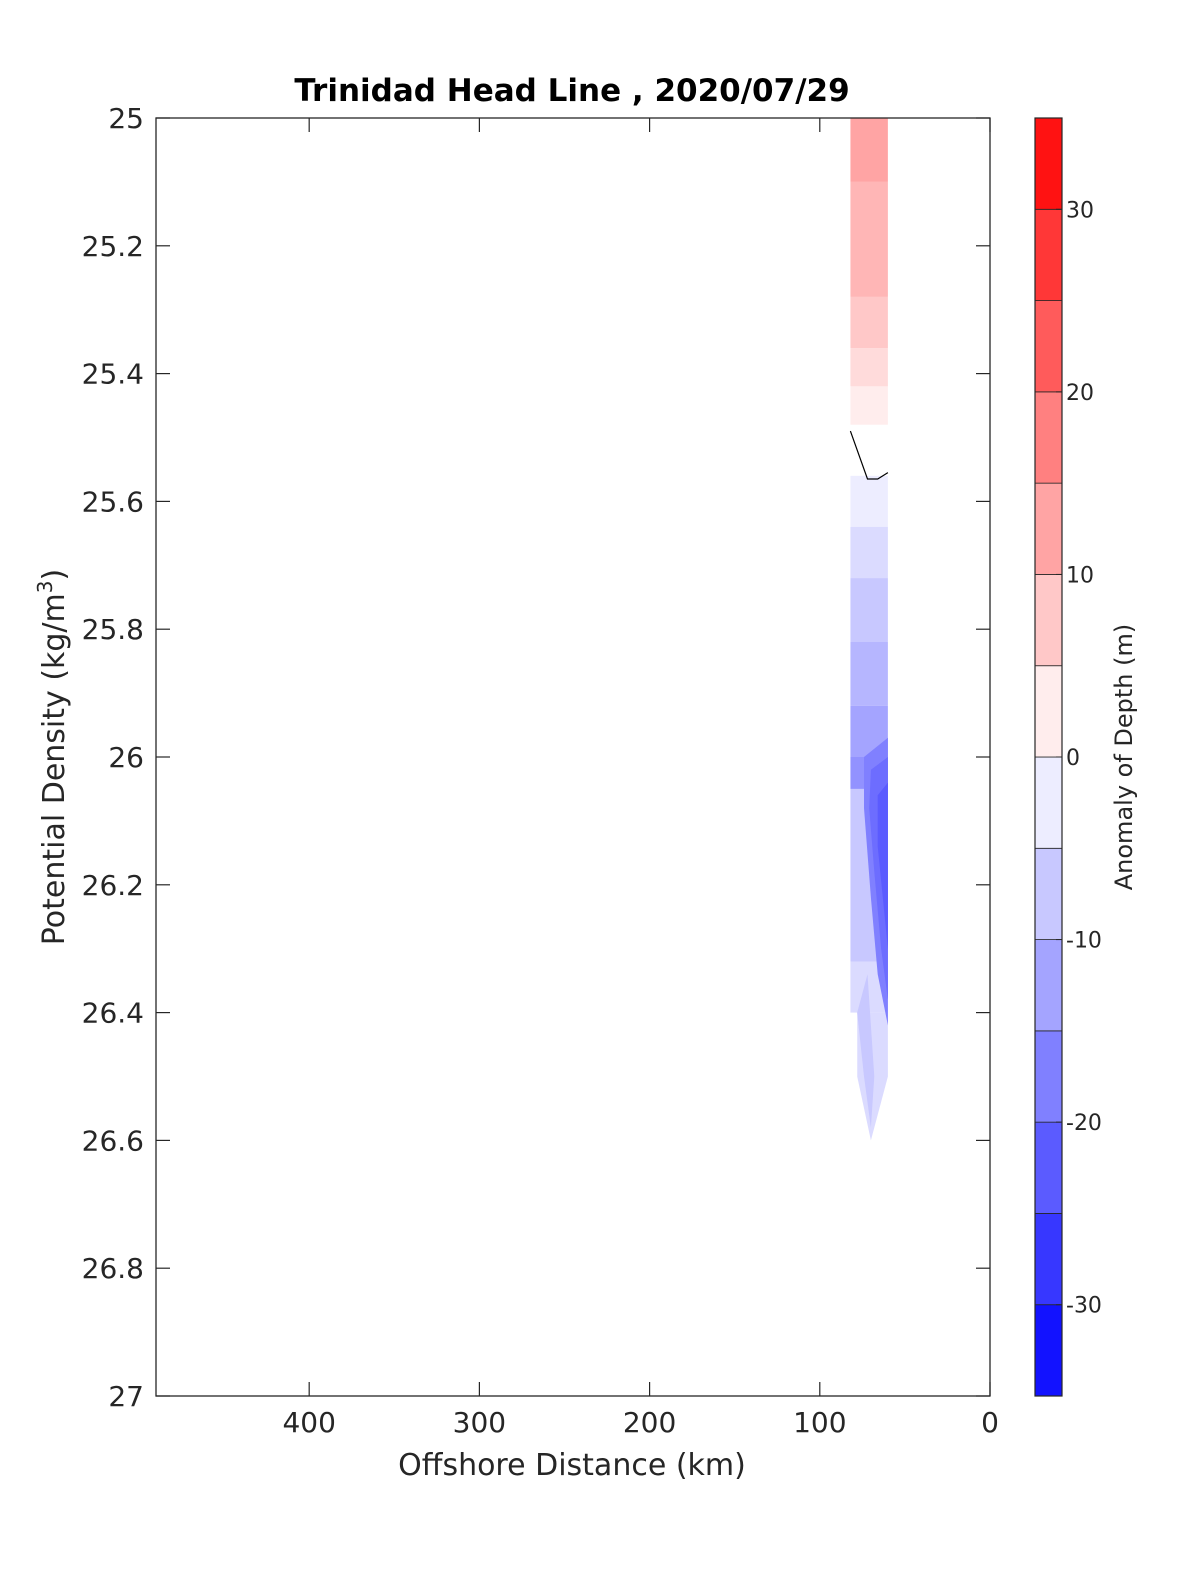 The image size is (1200, 1575). I want to click on colorbar-tick-label: 20, so click(1080, 393).